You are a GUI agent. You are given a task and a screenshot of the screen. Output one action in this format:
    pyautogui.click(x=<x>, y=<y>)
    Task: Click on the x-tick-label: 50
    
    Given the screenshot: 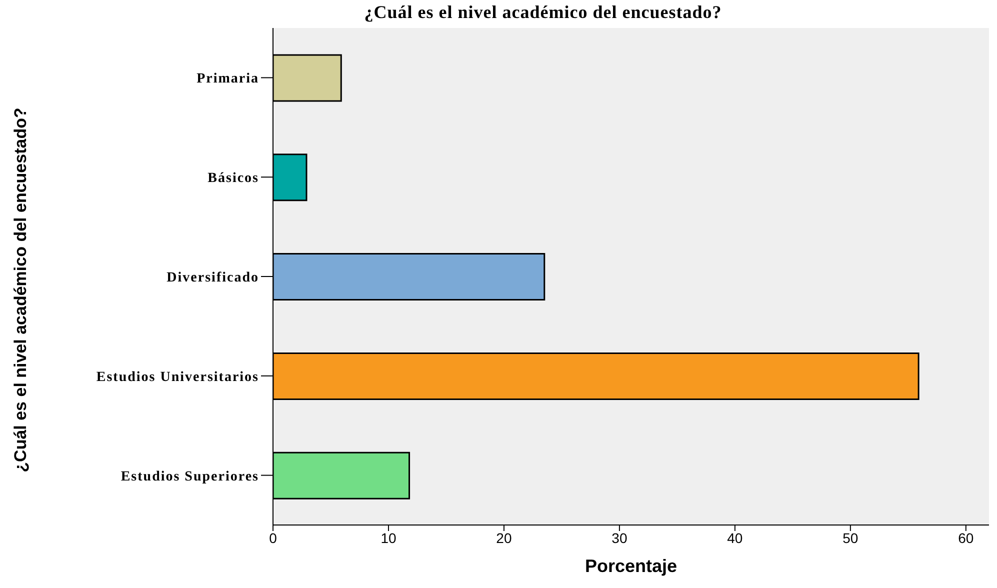 What is the action you would take?
    pyautogui.click(x=850, y=538)
    